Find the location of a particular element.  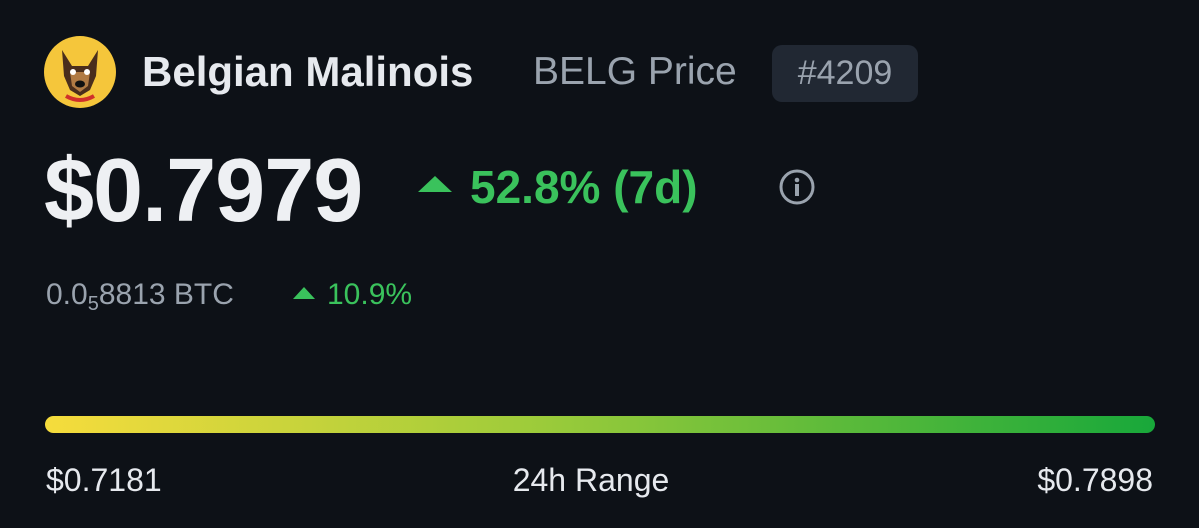

range-high: $0.7898 is located at coordinates (1095, 480).